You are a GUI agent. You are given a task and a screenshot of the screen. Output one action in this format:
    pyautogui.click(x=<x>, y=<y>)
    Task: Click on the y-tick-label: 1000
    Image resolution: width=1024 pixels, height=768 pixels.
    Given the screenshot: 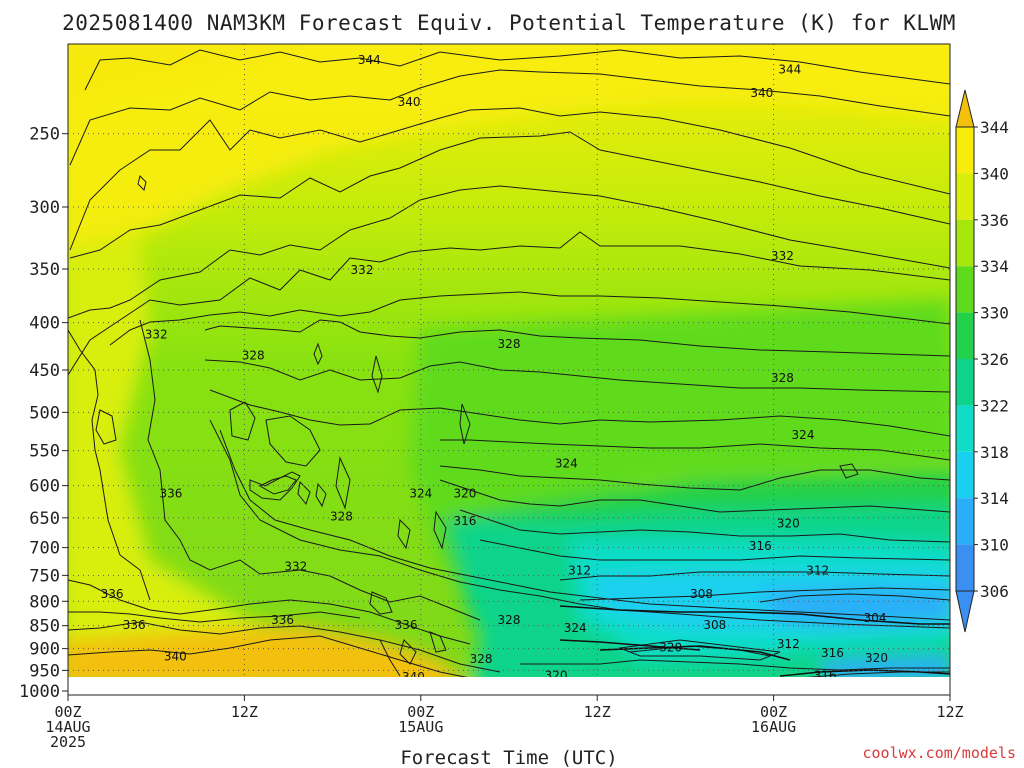 What is the action you would take?
    pyautogui.click(x=39, y=692)
    